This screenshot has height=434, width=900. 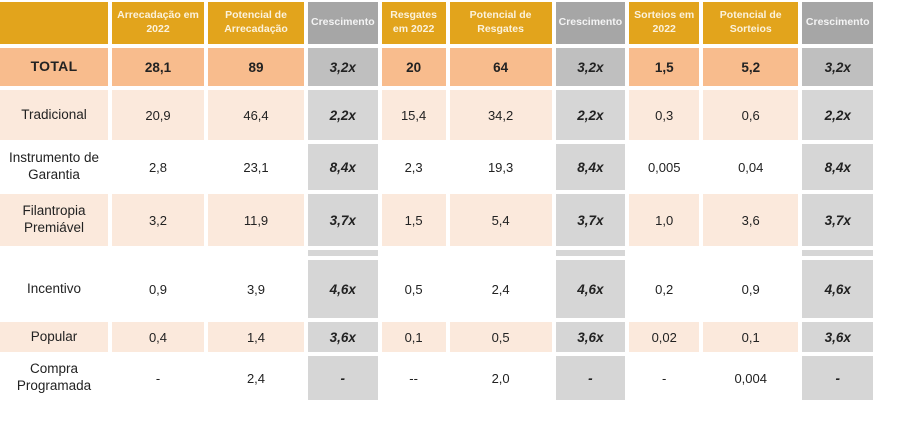 I want to click on cell: 0,4, so click(x=158, y=337).